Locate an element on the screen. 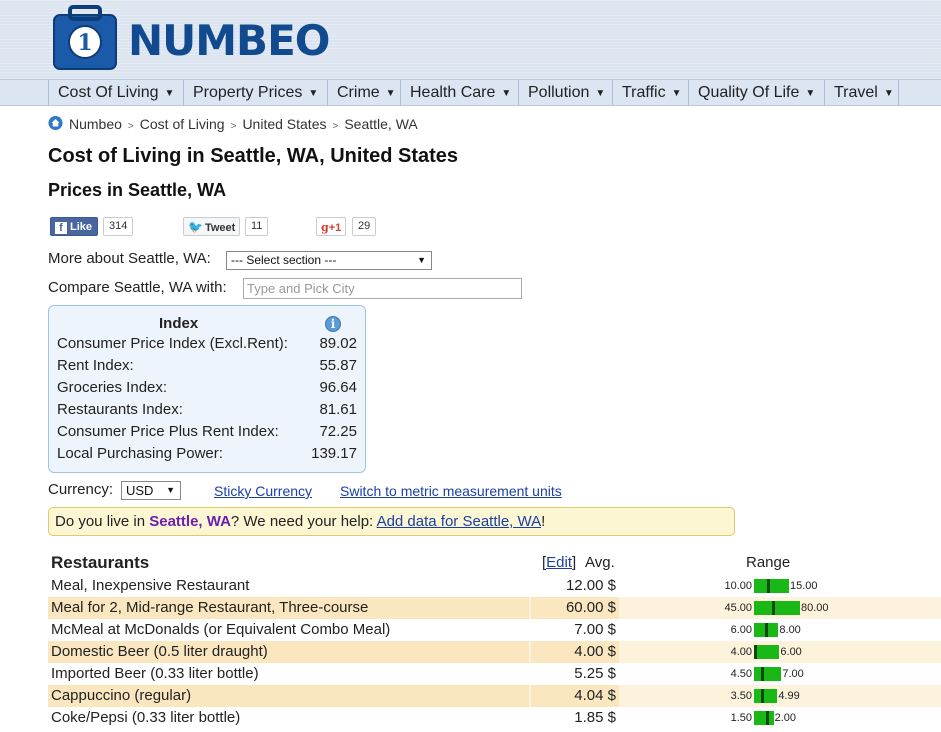 This screenshot has width=941, height=732. nav-label: Pollution is located at coordinates (559, 92).